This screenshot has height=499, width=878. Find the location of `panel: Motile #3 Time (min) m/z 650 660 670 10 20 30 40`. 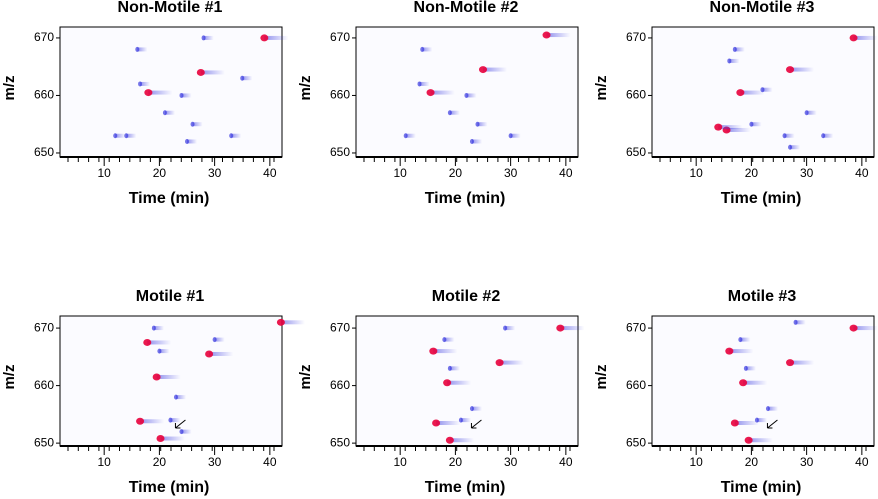

panel: Motile #3 Time (min) m/z 650 660 670 10 20 30 40 is located at coordinates (735, 392).